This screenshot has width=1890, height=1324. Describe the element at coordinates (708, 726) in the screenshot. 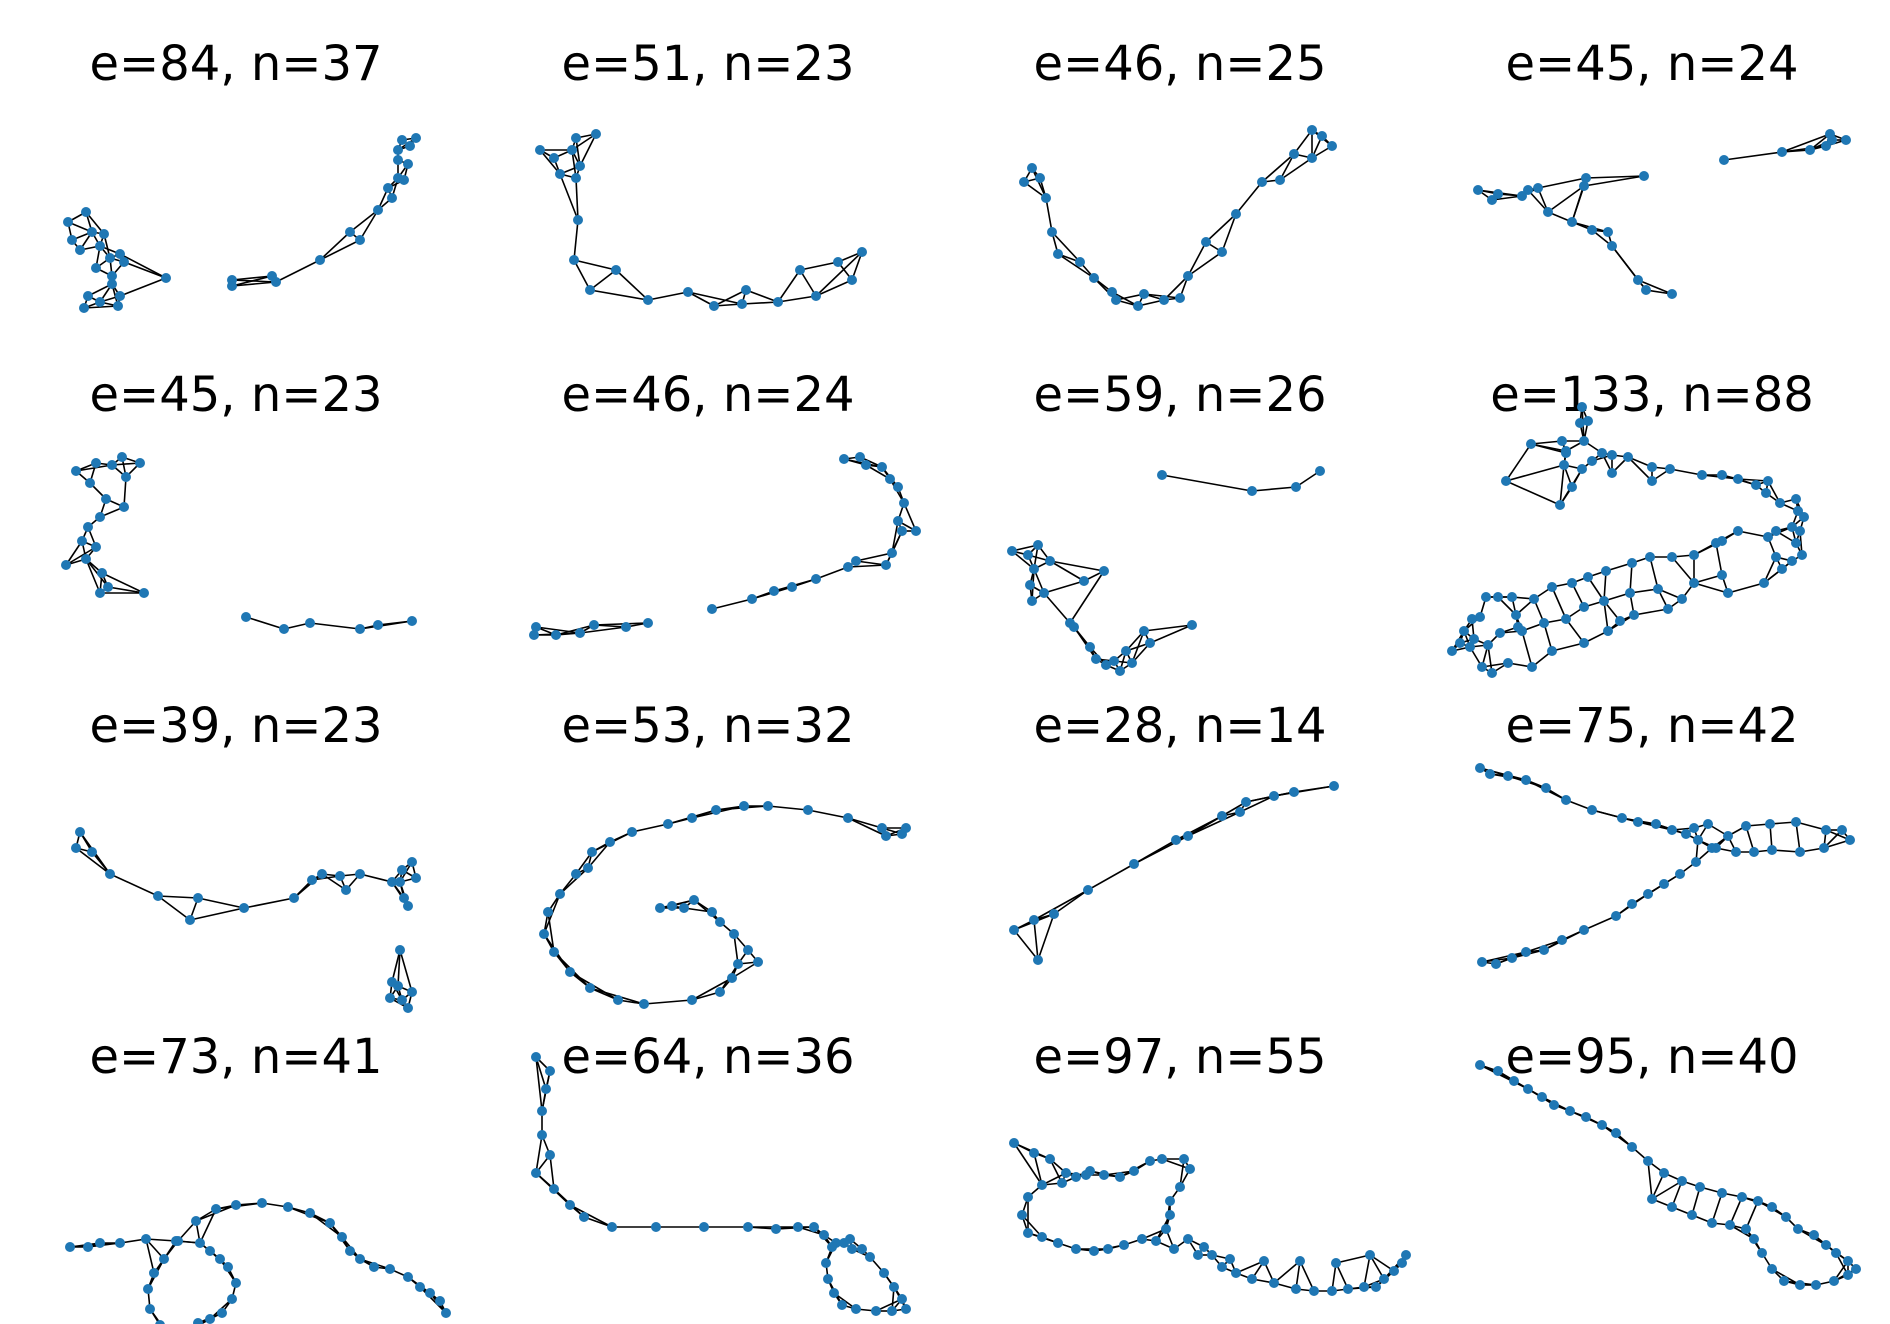

I see `panel-title: e=53, n=32` at that location.